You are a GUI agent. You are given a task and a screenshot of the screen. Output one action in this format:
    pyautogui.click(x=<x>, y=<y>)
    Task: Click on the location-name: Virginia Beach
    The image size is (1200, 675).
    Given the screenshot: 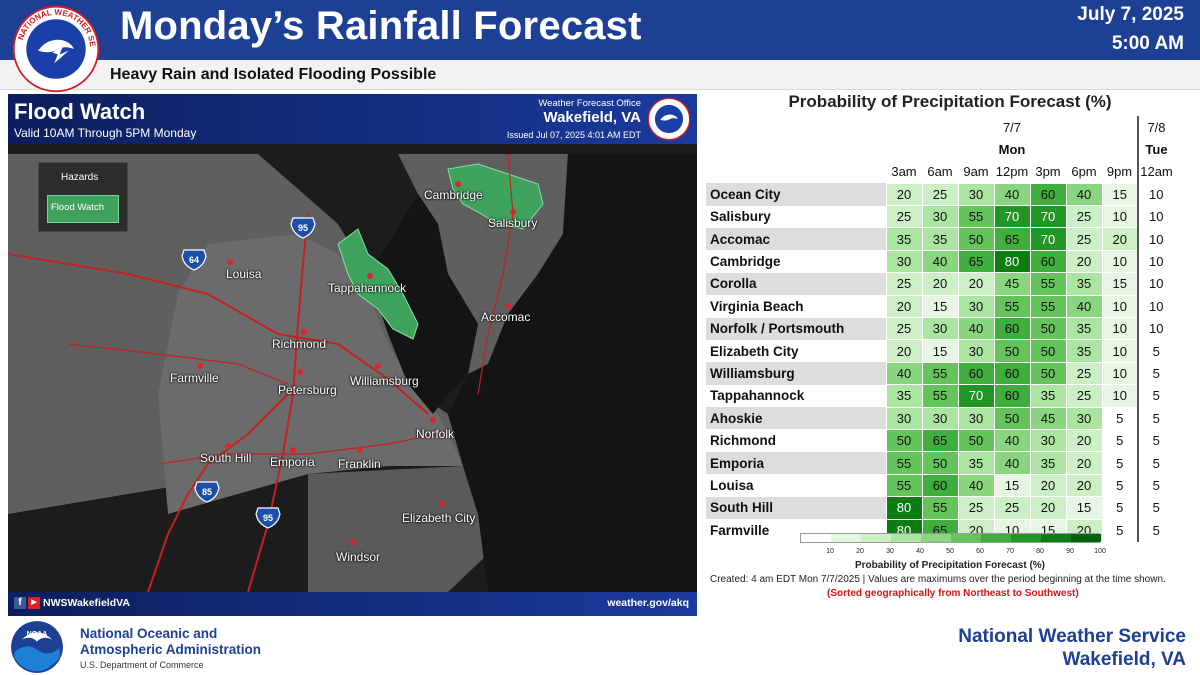 What is the action you would take?
    pyautogui.click(x=757, y=306)
    